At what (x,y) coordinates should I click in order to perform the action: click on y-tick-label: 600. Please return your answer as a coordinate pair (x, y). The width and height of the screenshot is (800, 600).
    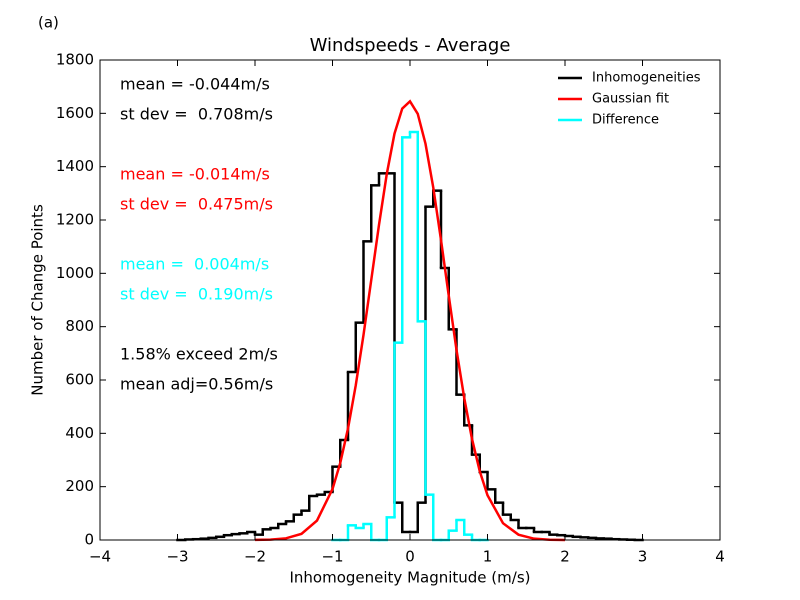
    Looking at the image, I should click on (79, 380).